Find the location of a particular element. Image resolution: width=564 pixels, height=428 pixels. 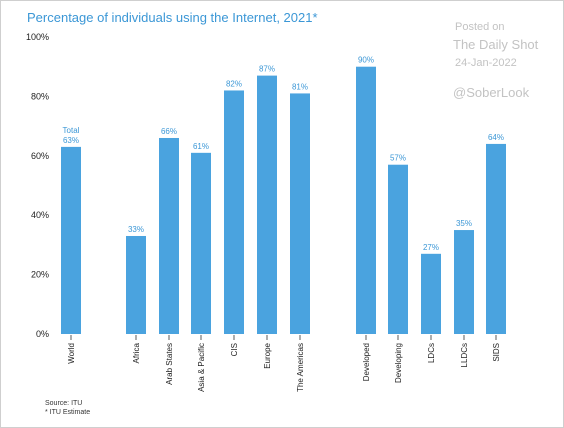

x-tick-label: LDCs is located at coordinates (431, 353).